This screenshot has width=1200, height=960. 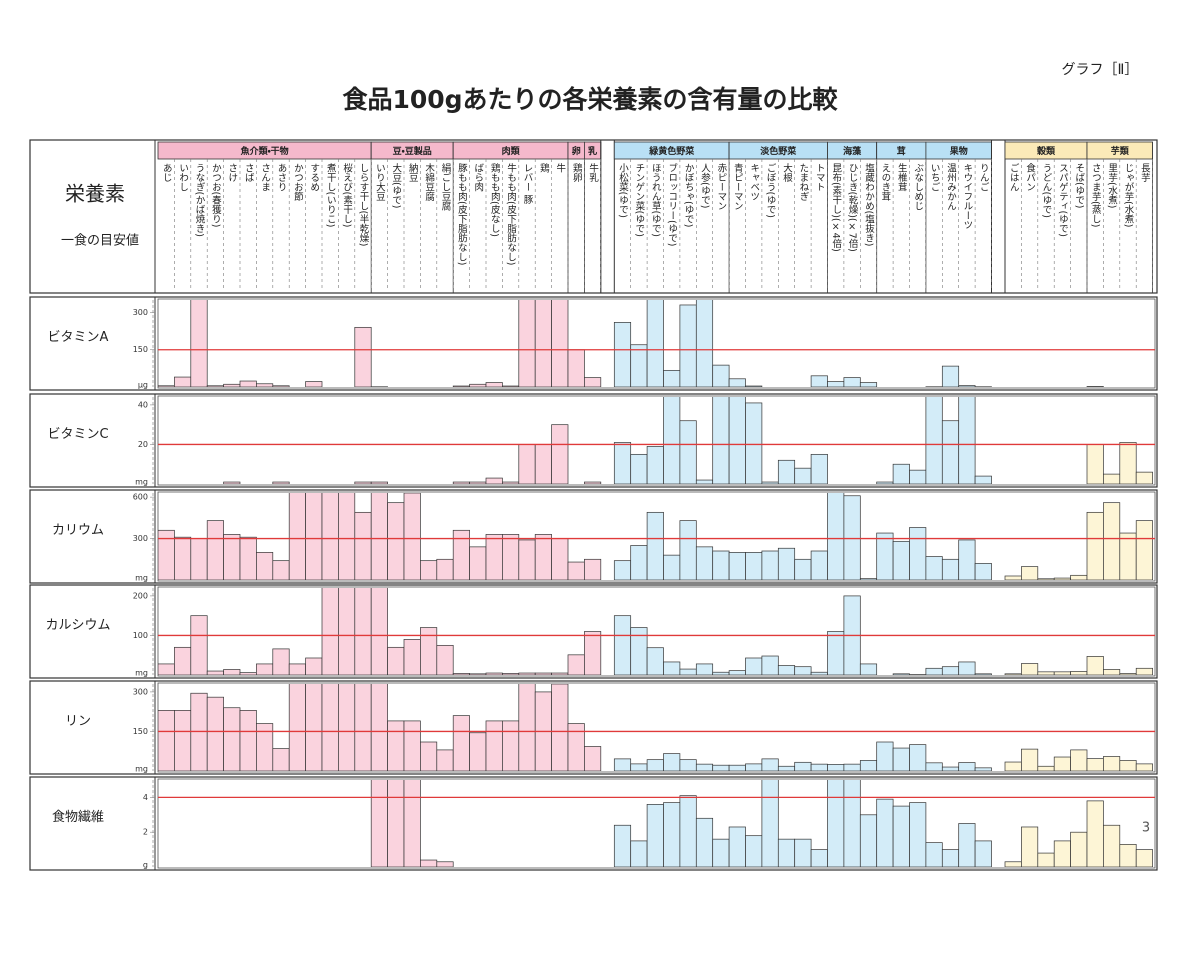 What do you see at coordinates (145, 832) in the screenshot?
I see `y-tick-label: 2` at bounding box center [145, 832].